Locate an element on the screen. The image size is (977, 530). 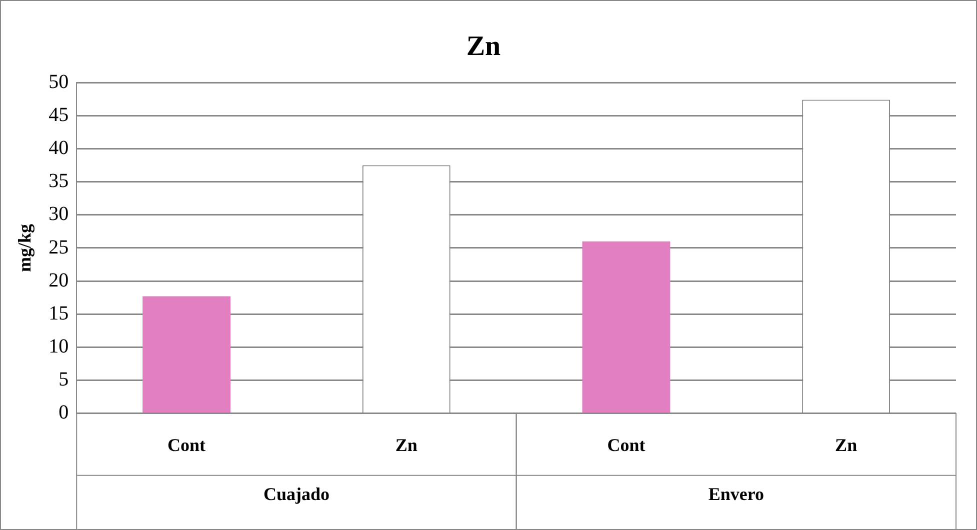
chart-title: Zn is located at coordinates (484, 46).